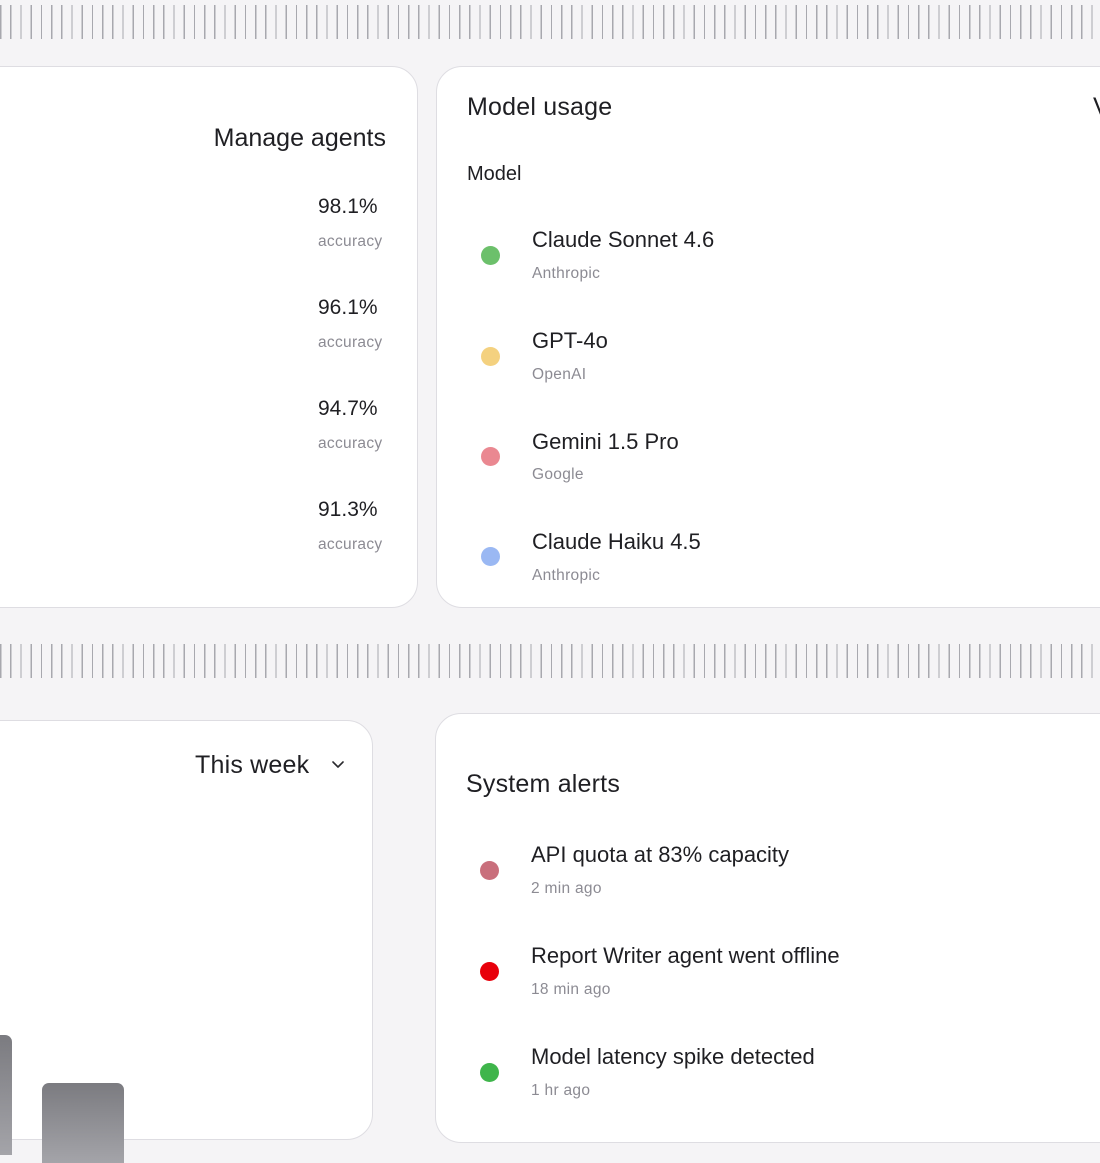 The image size is (1100, 1163). What do you see at coordinates (605, 441) in the screenshot?
I see `model-name: Gemini 1.5 Pro` at bounding box center [605, 441].